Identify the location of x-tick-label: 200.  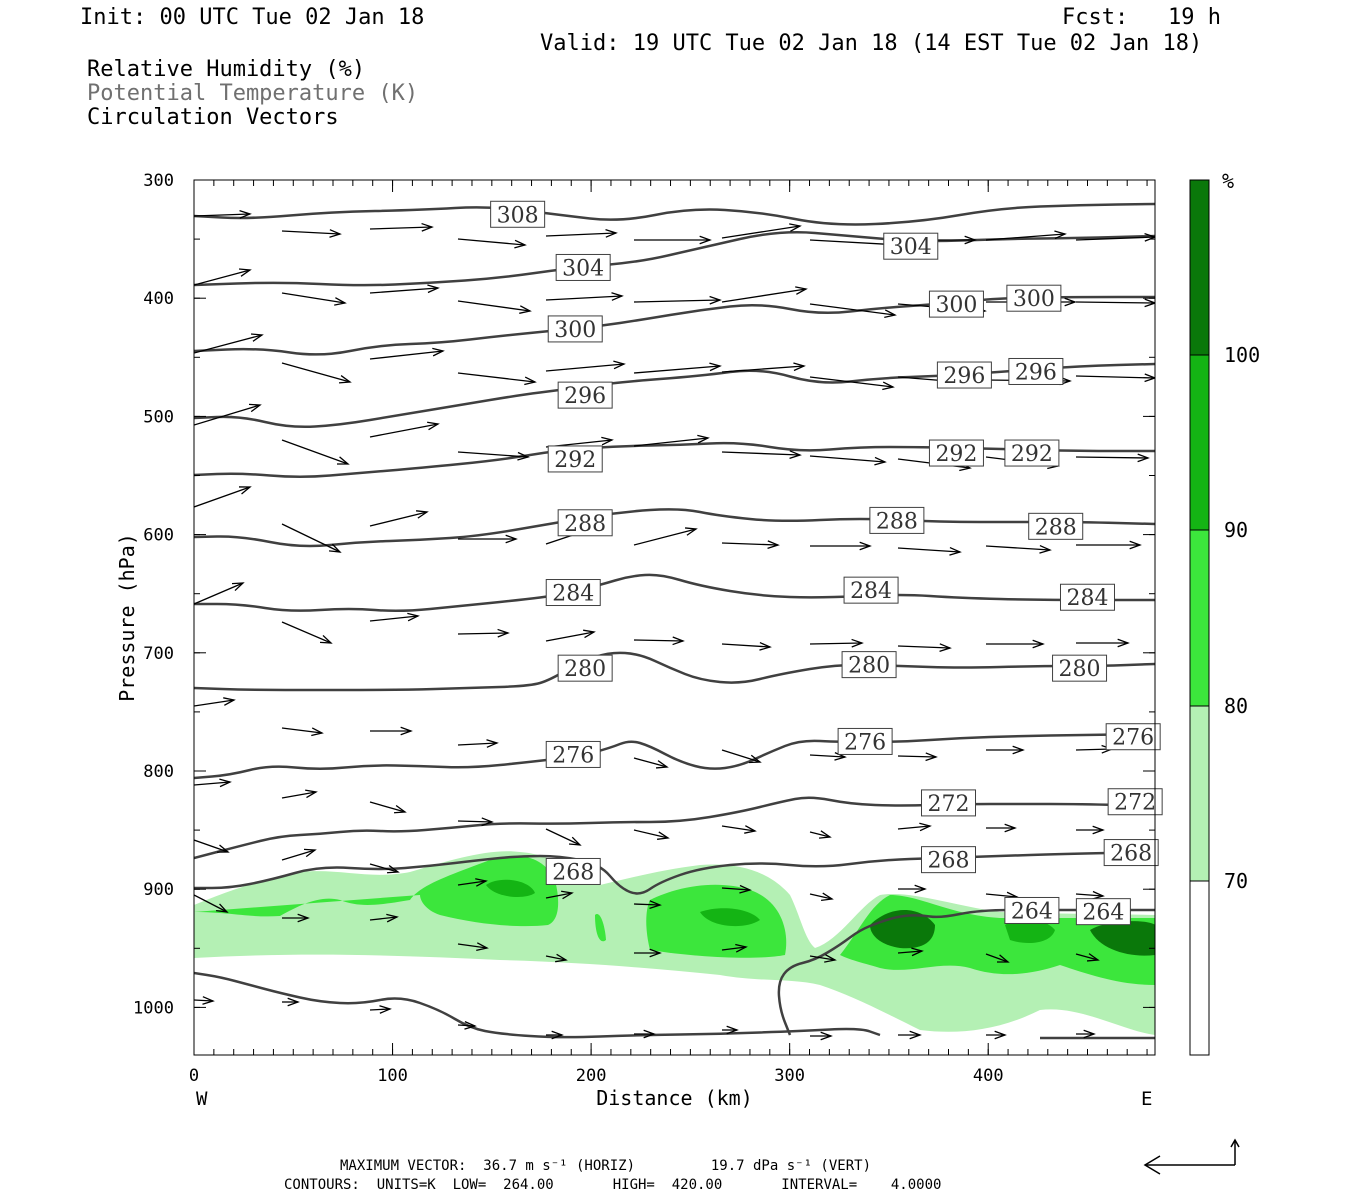
(591, 1076).